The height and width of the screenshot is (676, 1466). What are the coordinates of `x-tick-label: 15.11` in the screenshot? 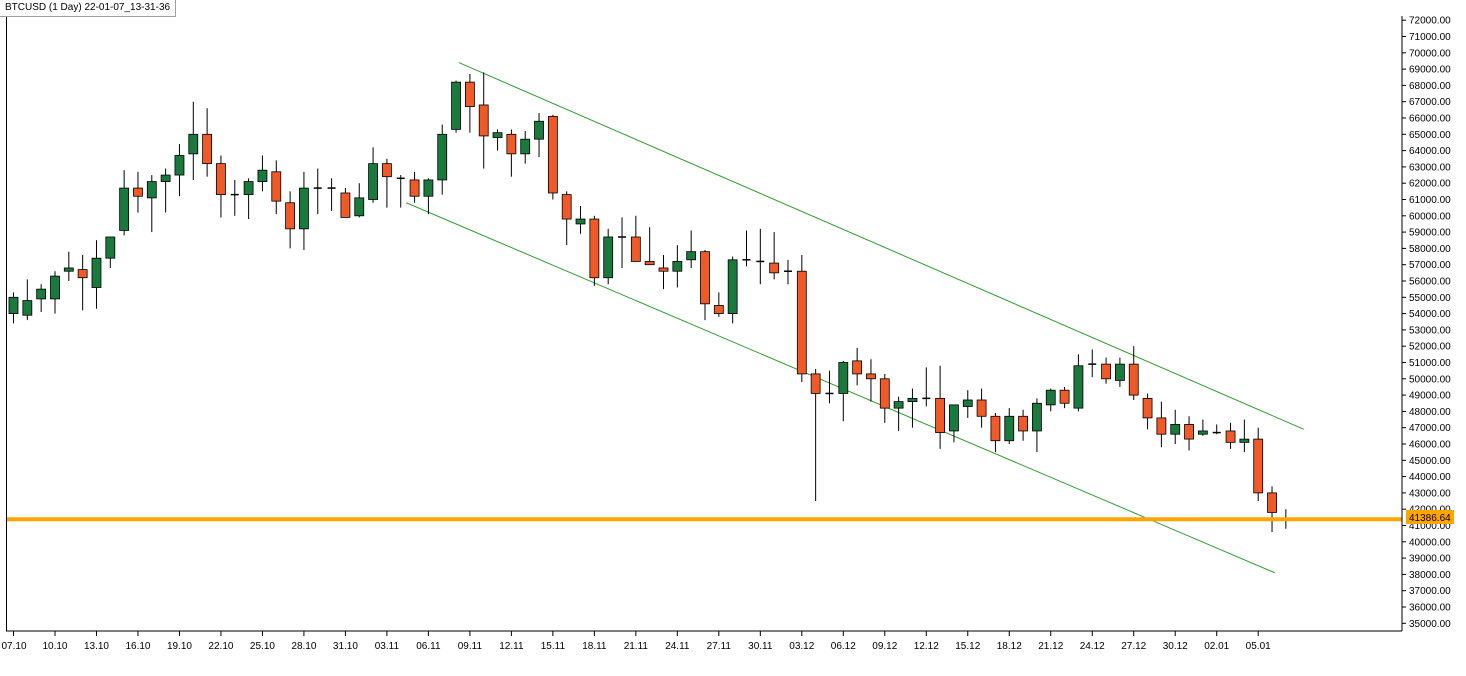 It's located at (553, 646).